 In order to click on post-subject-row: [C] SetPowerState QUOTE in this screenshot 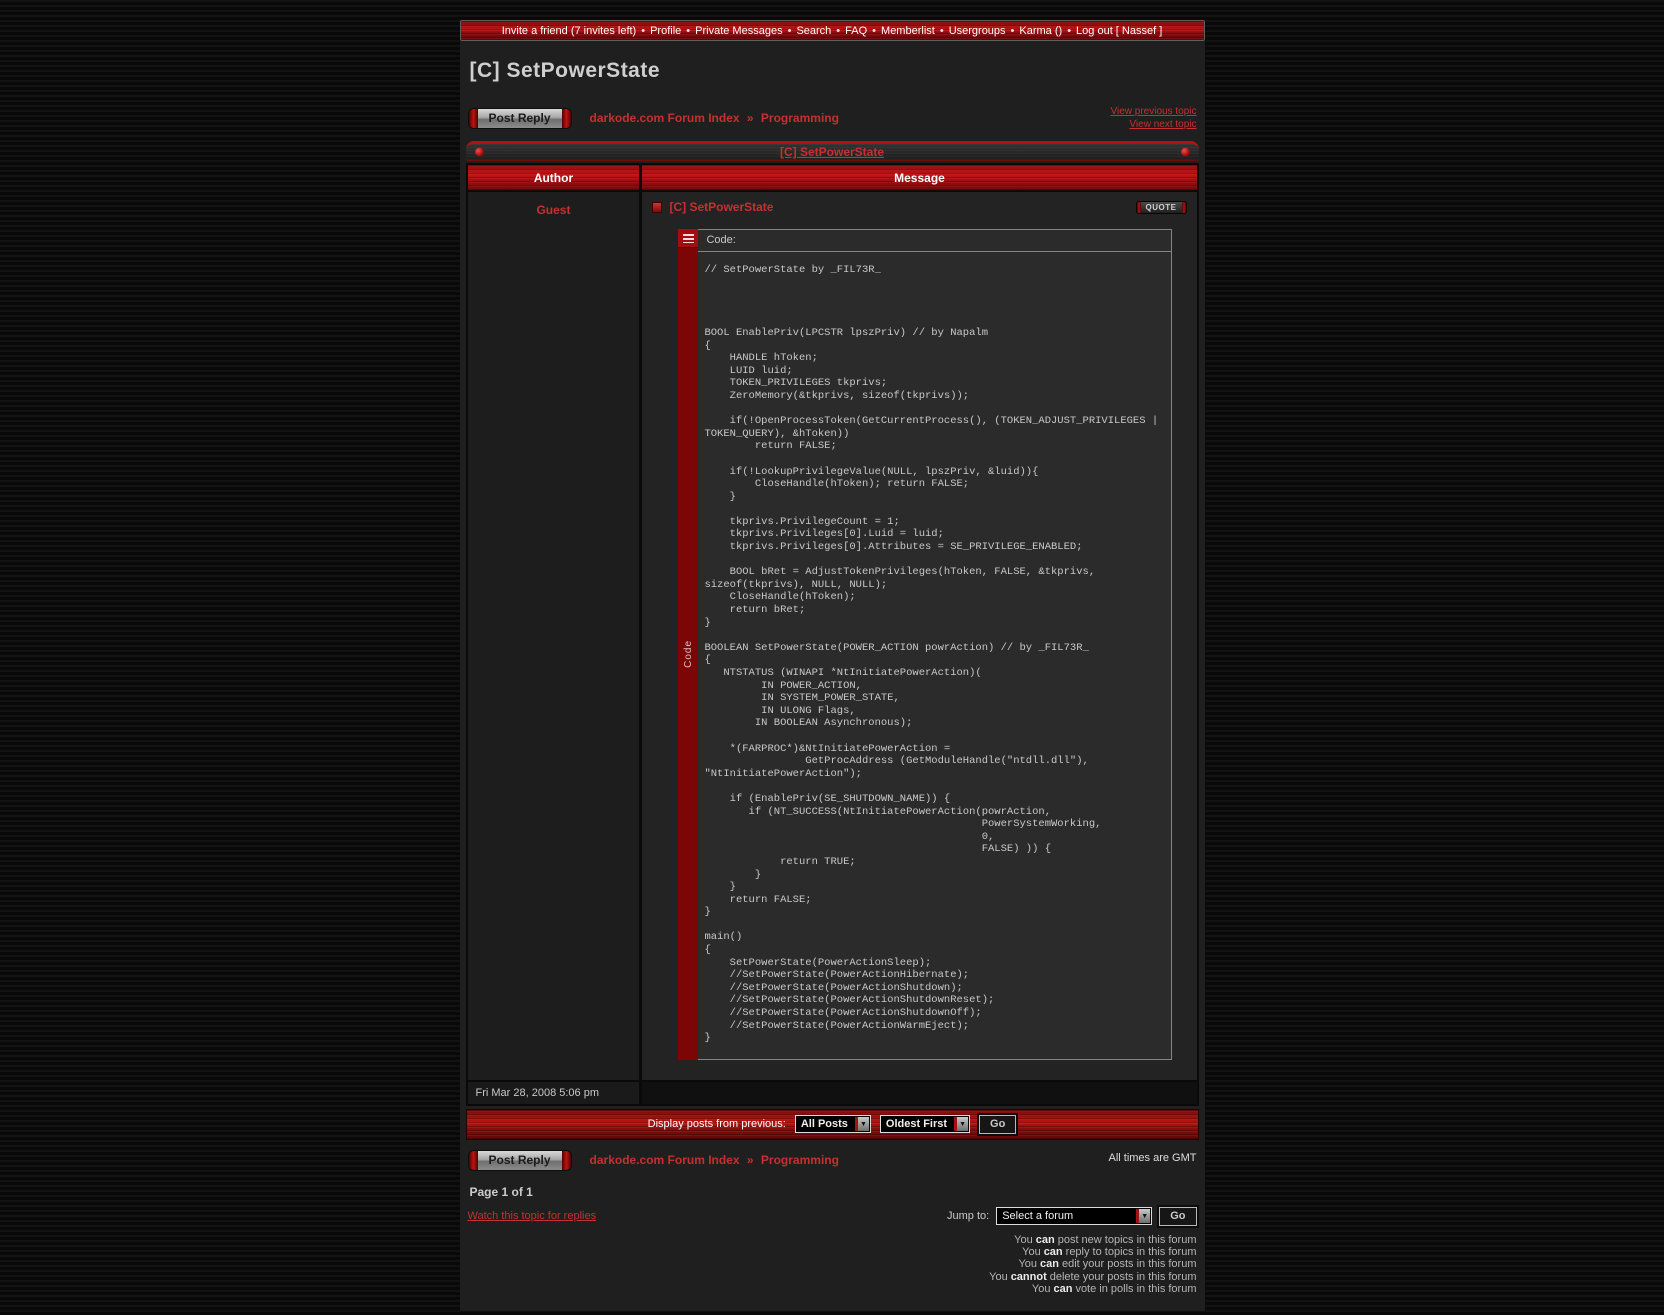, I will do `click(919, 207)`.